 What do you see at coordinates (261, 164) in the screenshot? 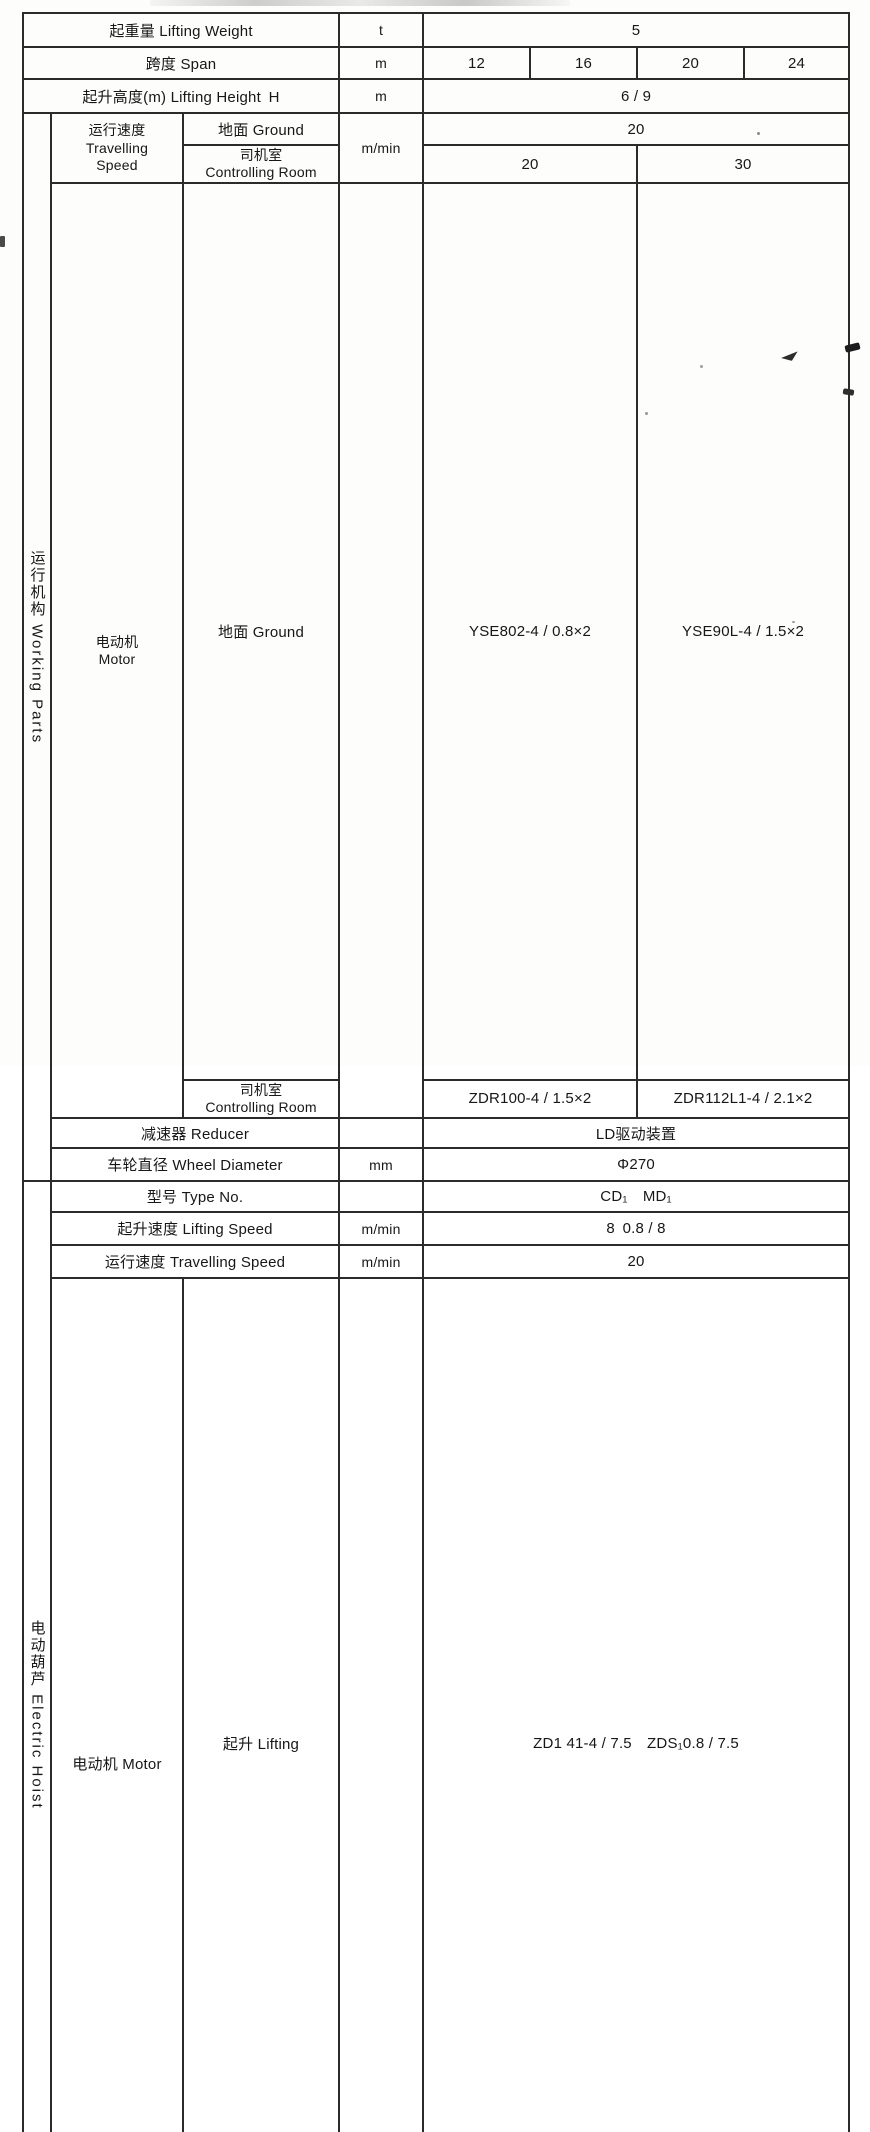
I see `travelling-speed-room-label: 司机室 Controlling Room` at bounding box center [261, 164].